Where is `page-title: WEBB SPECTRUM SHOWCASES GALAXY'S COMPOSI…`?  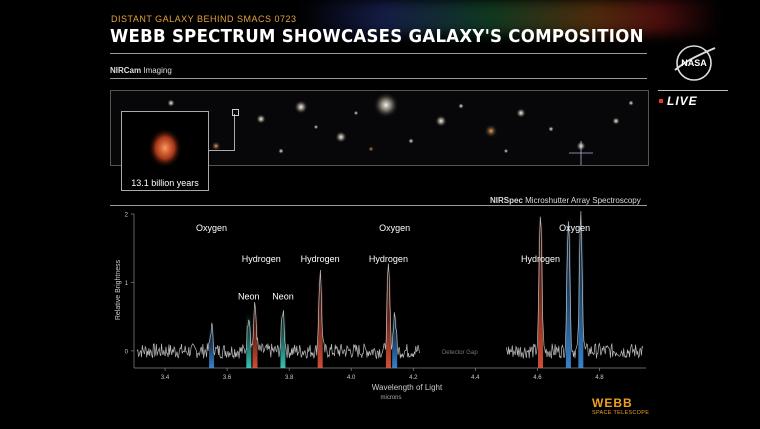
page-title: WEBB SPECTRUM SHOWCASES GALAXY'S COMPOSI… is located at coordinates (377, 36).